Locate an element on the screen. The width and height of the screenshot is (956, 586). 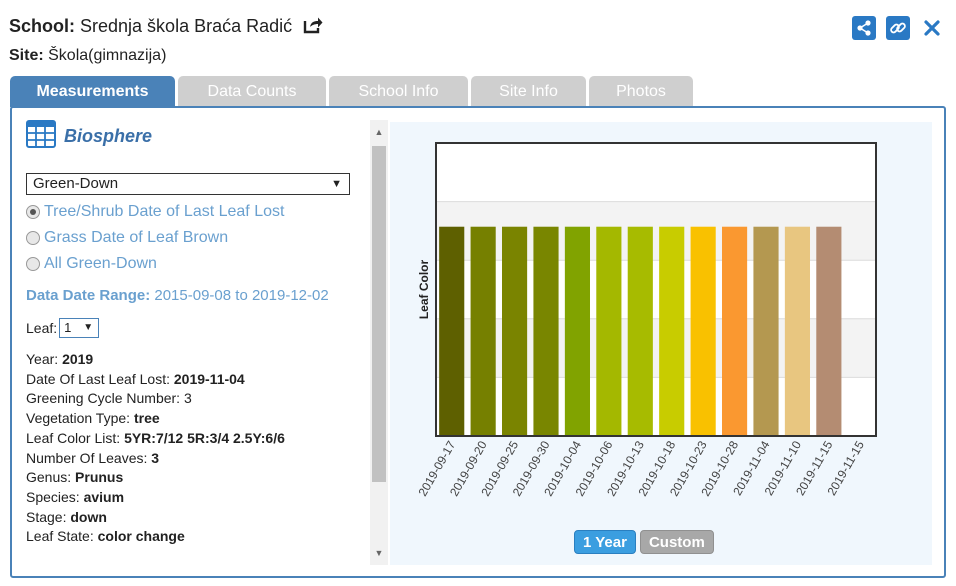
site-line: Site: Škola(gimnazija) is located at coordinates (87, 56).